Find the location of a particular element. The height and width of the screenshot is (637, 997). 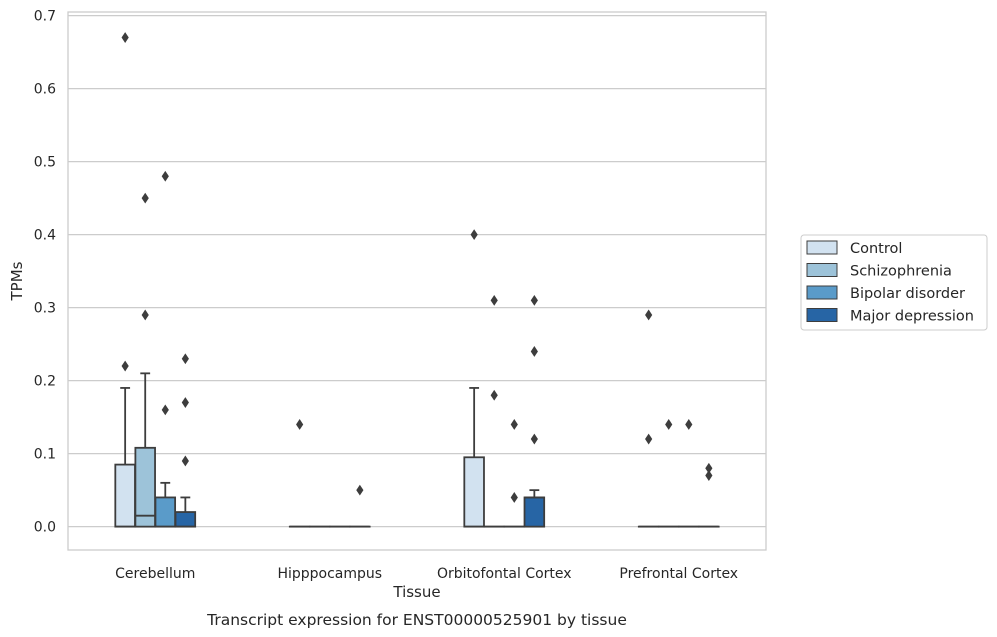

y-axis-label: TPMs is located at coordinates (17, 281).